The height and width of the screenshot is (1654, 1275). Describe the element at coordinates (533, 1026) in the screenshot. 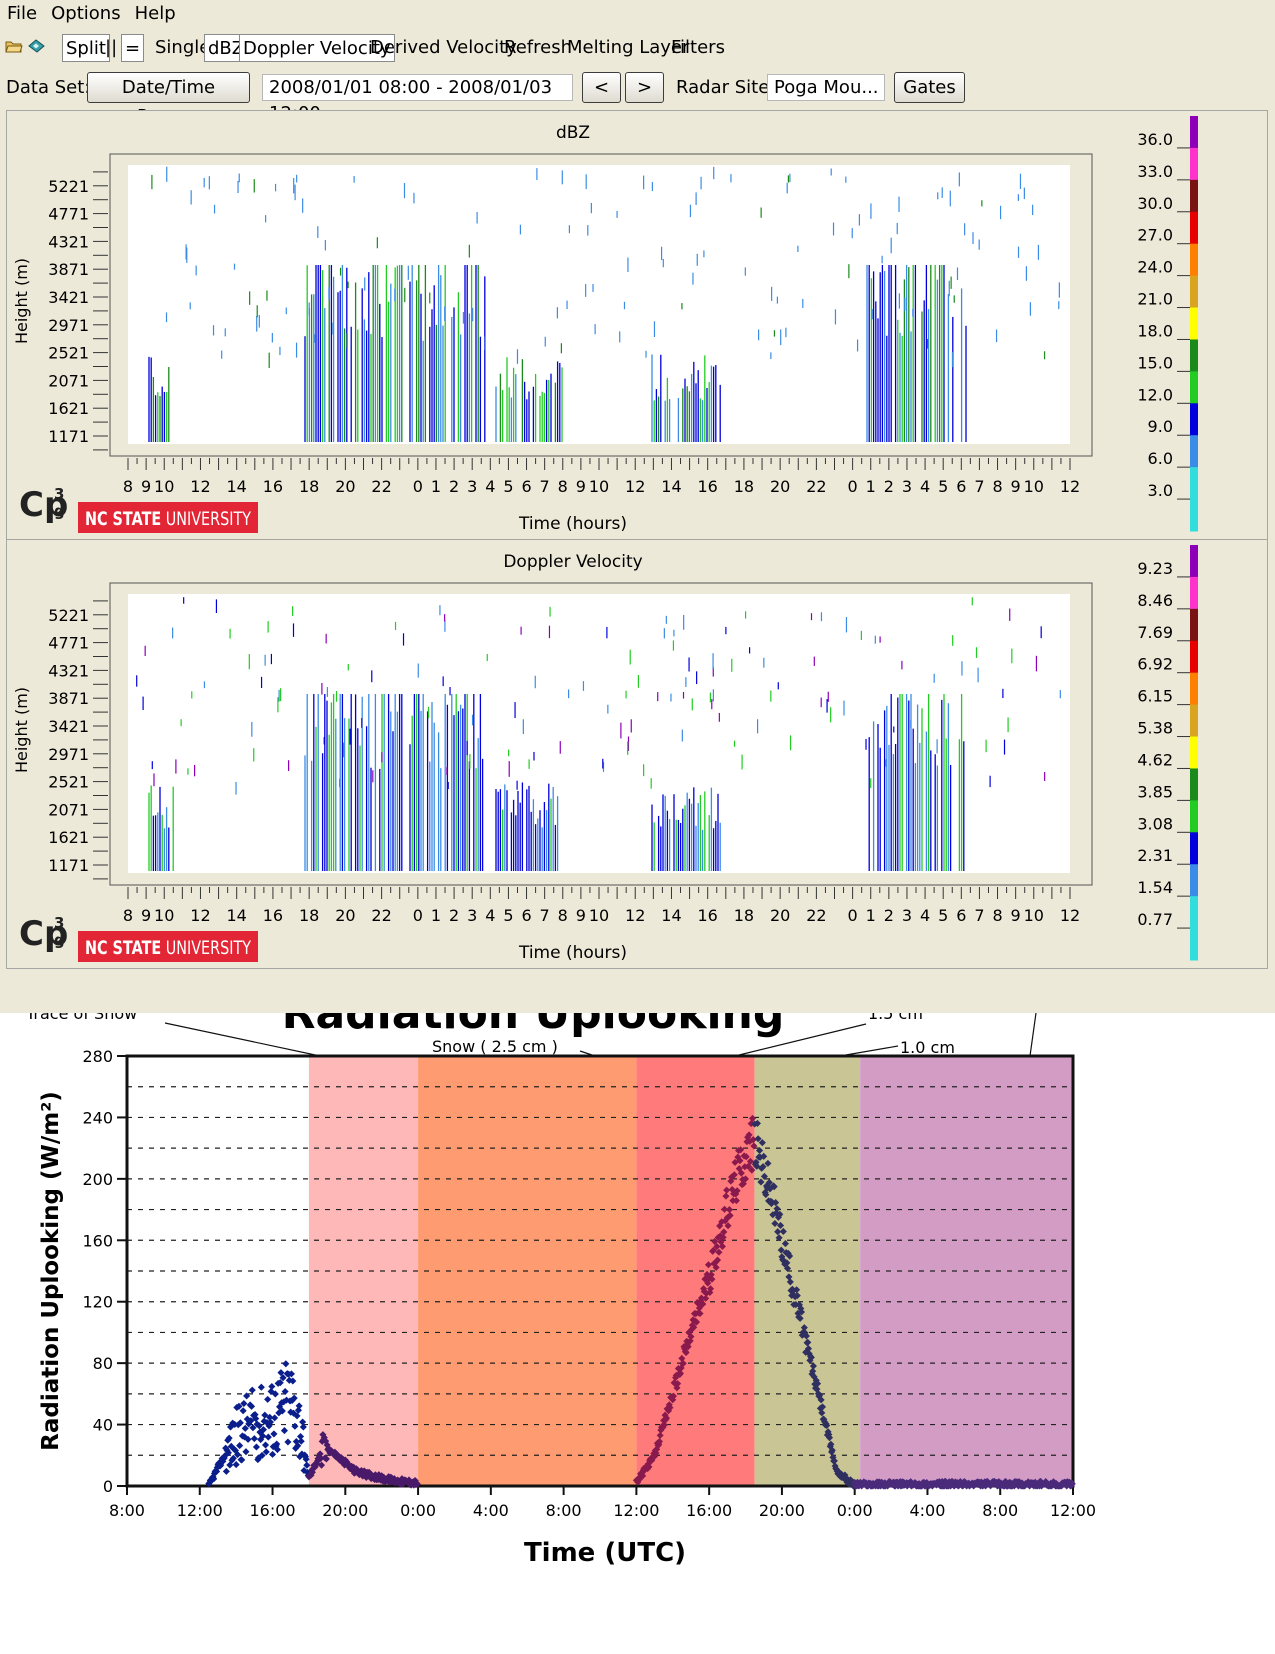

I see `chart-title: Radiation Uplooking` at that location.